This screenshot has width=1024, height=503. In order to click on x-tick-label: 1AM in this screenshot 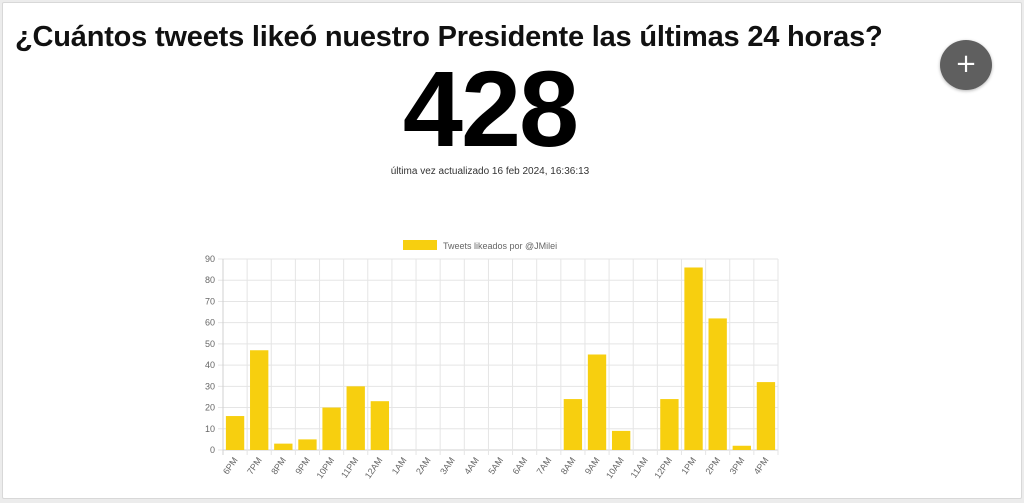, I will do `click(399, 465)`.